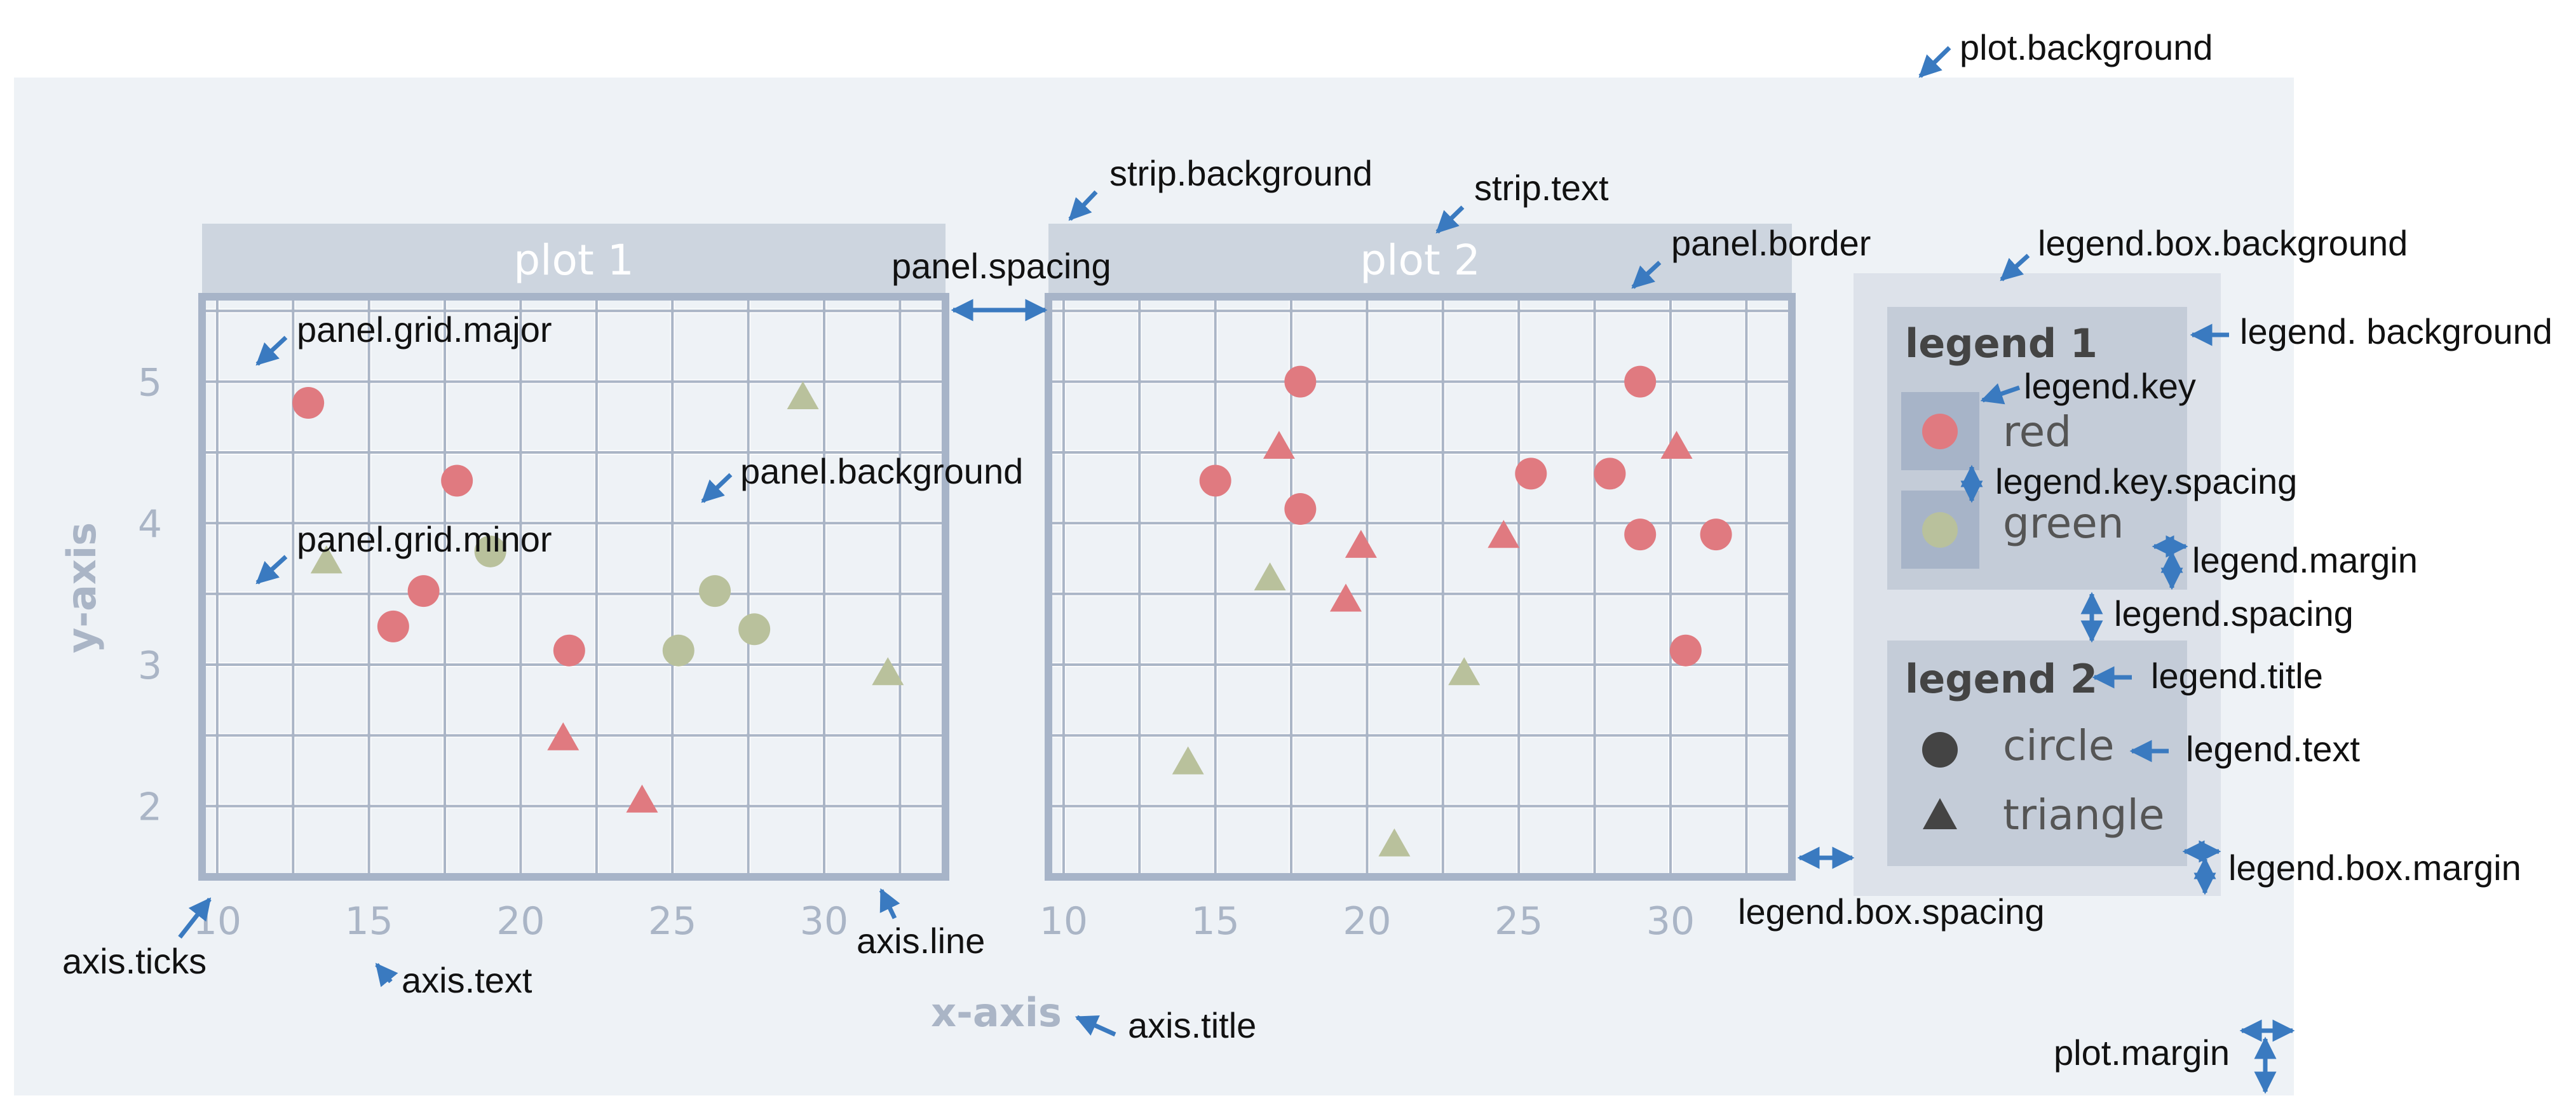 This screenshot has width=2576, height=1105. Describe the element at coordinates (150, 383) in the screenshot. I see `y-tick-label: 5` at that location.